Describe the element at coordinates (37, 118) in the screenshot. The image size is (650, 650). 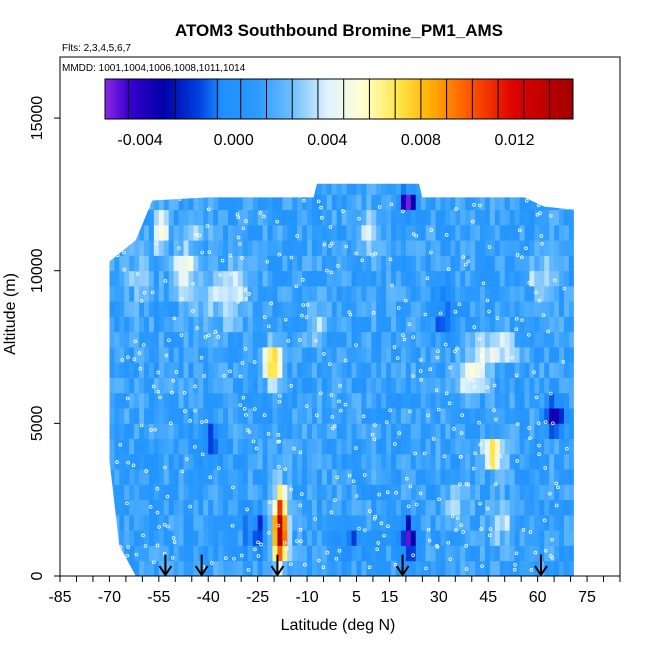
I see `y-tick-label: 15000` at that location.